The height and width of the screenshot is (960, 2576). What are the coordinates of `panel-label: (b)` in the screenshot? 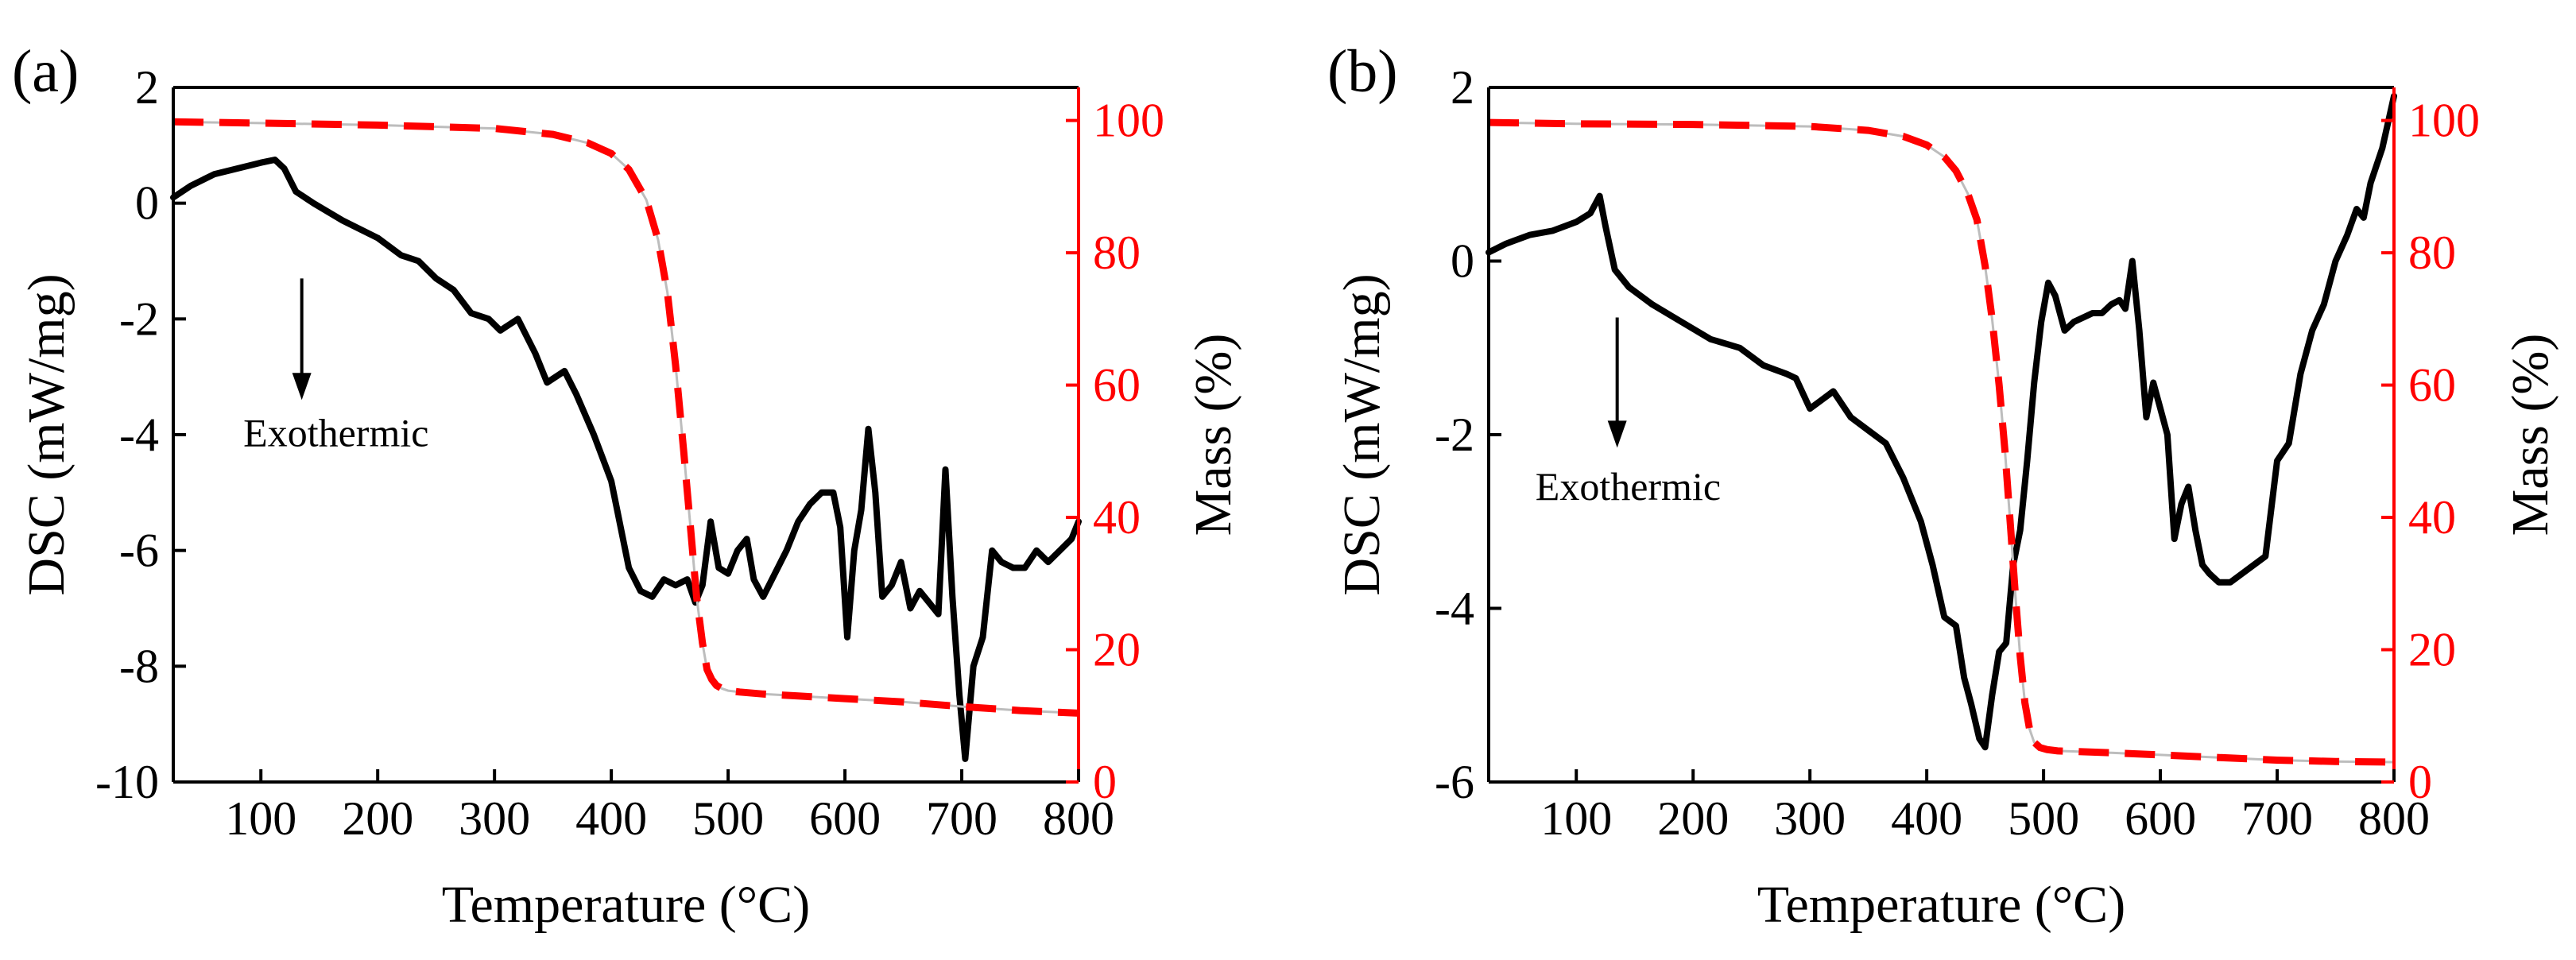 It's located at (1362, 71).